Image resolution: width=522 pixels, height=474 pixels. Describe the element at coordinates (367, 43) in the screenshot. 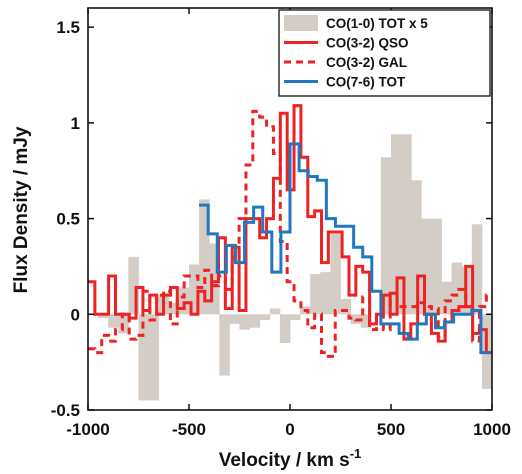

I see `legend-label-co-3-2-qso: CO(3-2) QSO` at that location.